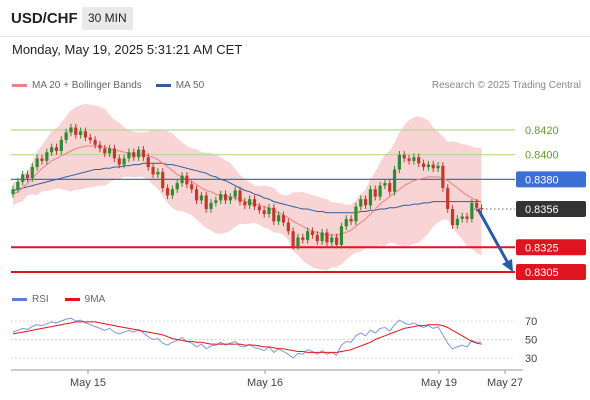 The height and width of the screenshot is (400, 590). What do you see at coordinates (19, 299) in the screenshot?
I see `legend-swatch-rsi` at bounding box center [19, 299].